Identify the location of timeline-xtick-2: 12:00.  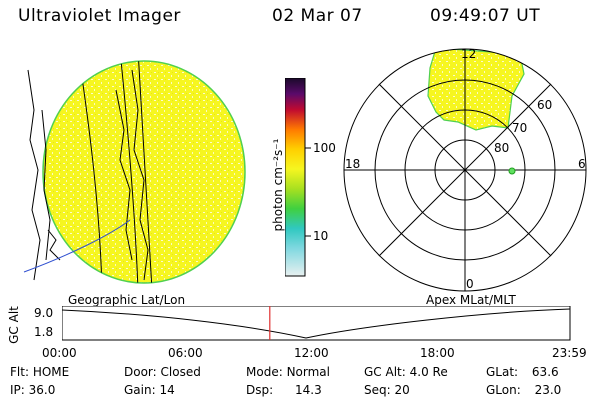
(311, 353).